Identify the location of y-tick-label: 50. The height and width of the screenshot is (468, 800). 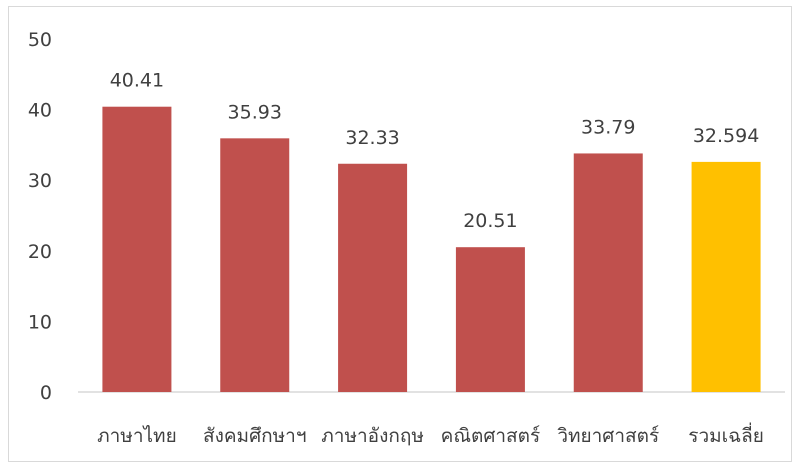
(40, 40).